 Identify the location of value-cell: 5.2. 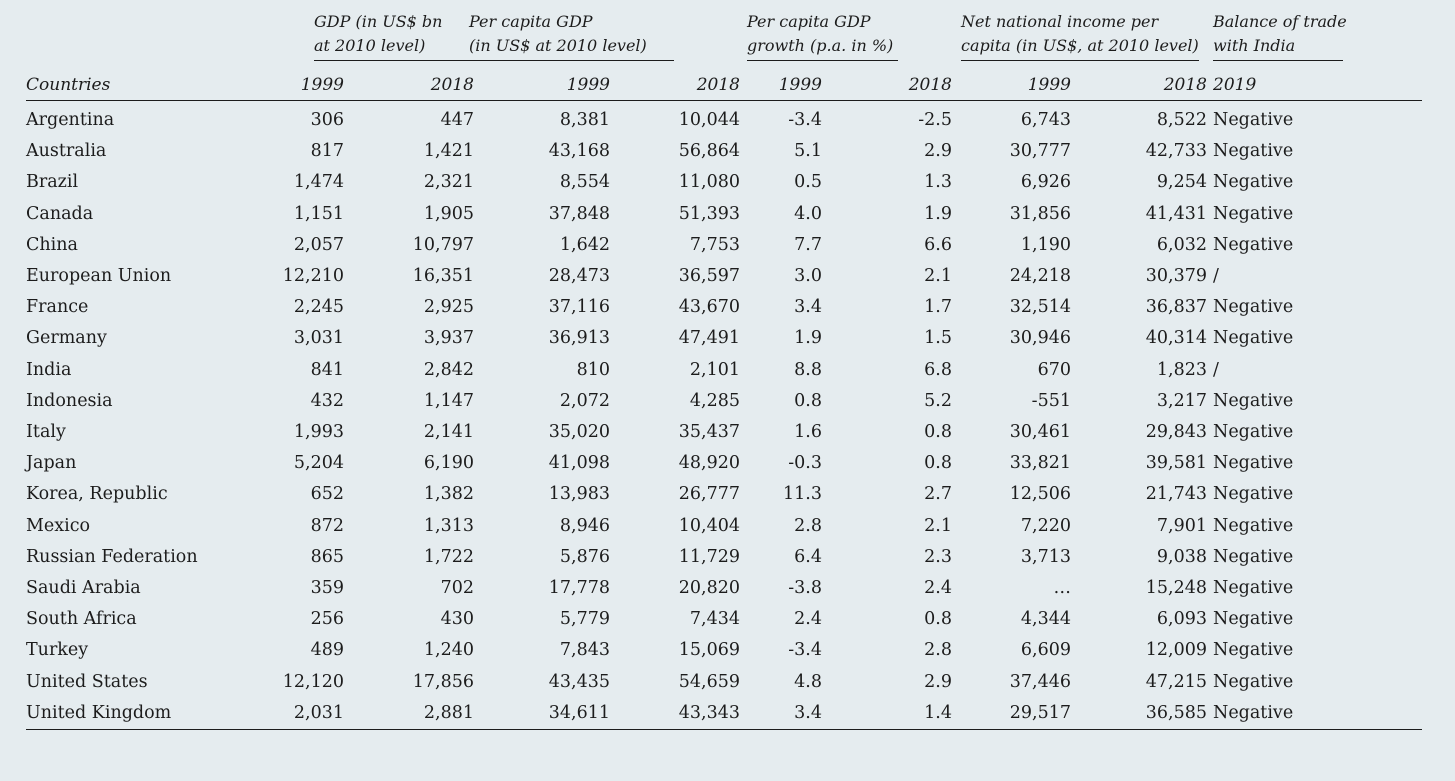
(938, 400).